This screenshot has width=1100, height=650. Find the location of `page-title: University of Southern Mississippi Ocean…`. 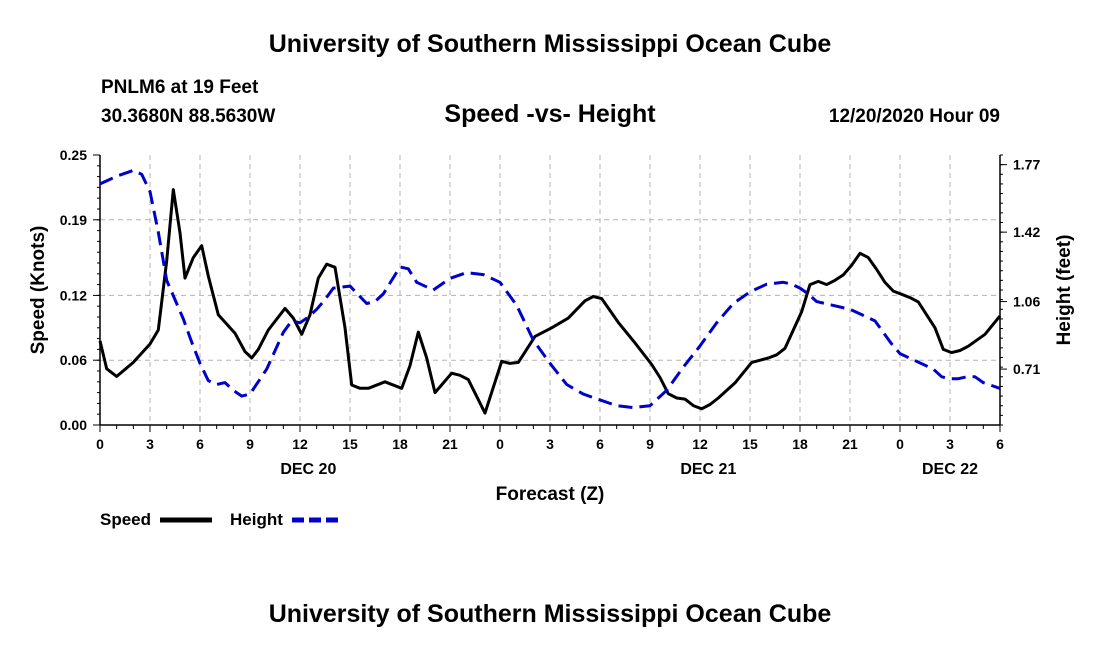

page-title: University of Southern Mississippi Ocean… is located at coordinates (550, 44).